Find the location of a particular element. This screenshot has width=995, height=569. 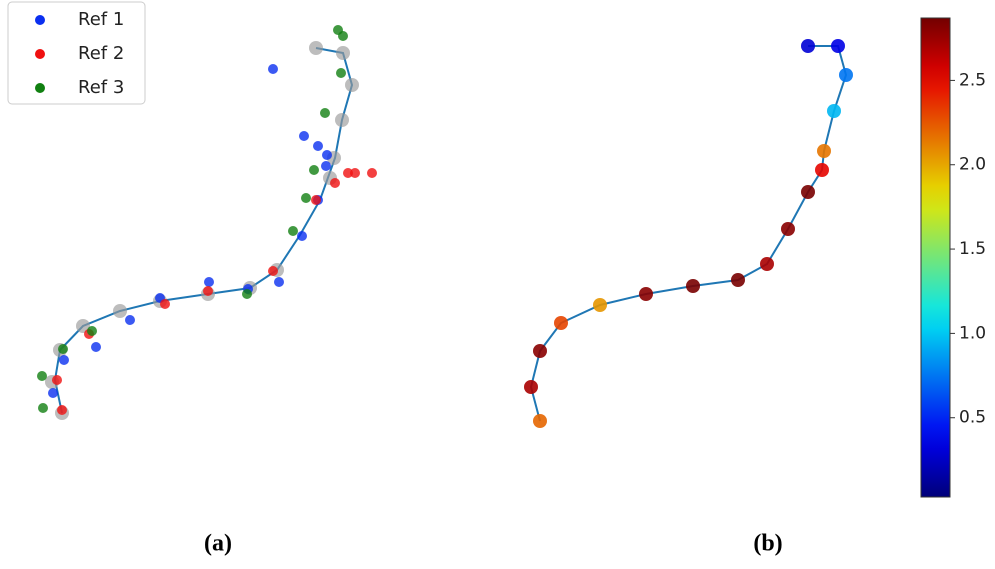

legend-box is located at coordinates (76, 53).